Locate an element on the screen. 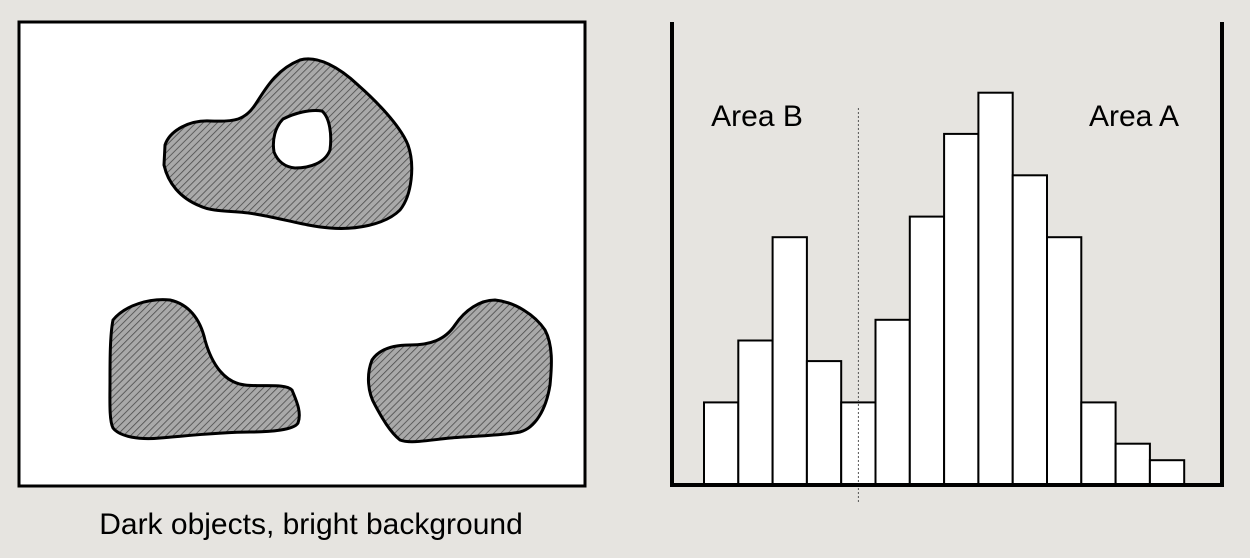 The image size is (1250, 558). area-b-label: Area B is located at coordinates (757, 116).